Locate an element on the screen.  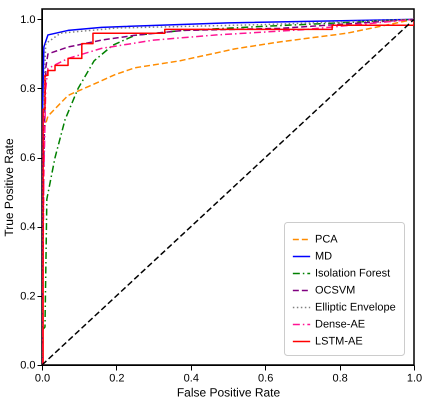
x-tick-label: 0.6 is located at coordinates (266, 378).